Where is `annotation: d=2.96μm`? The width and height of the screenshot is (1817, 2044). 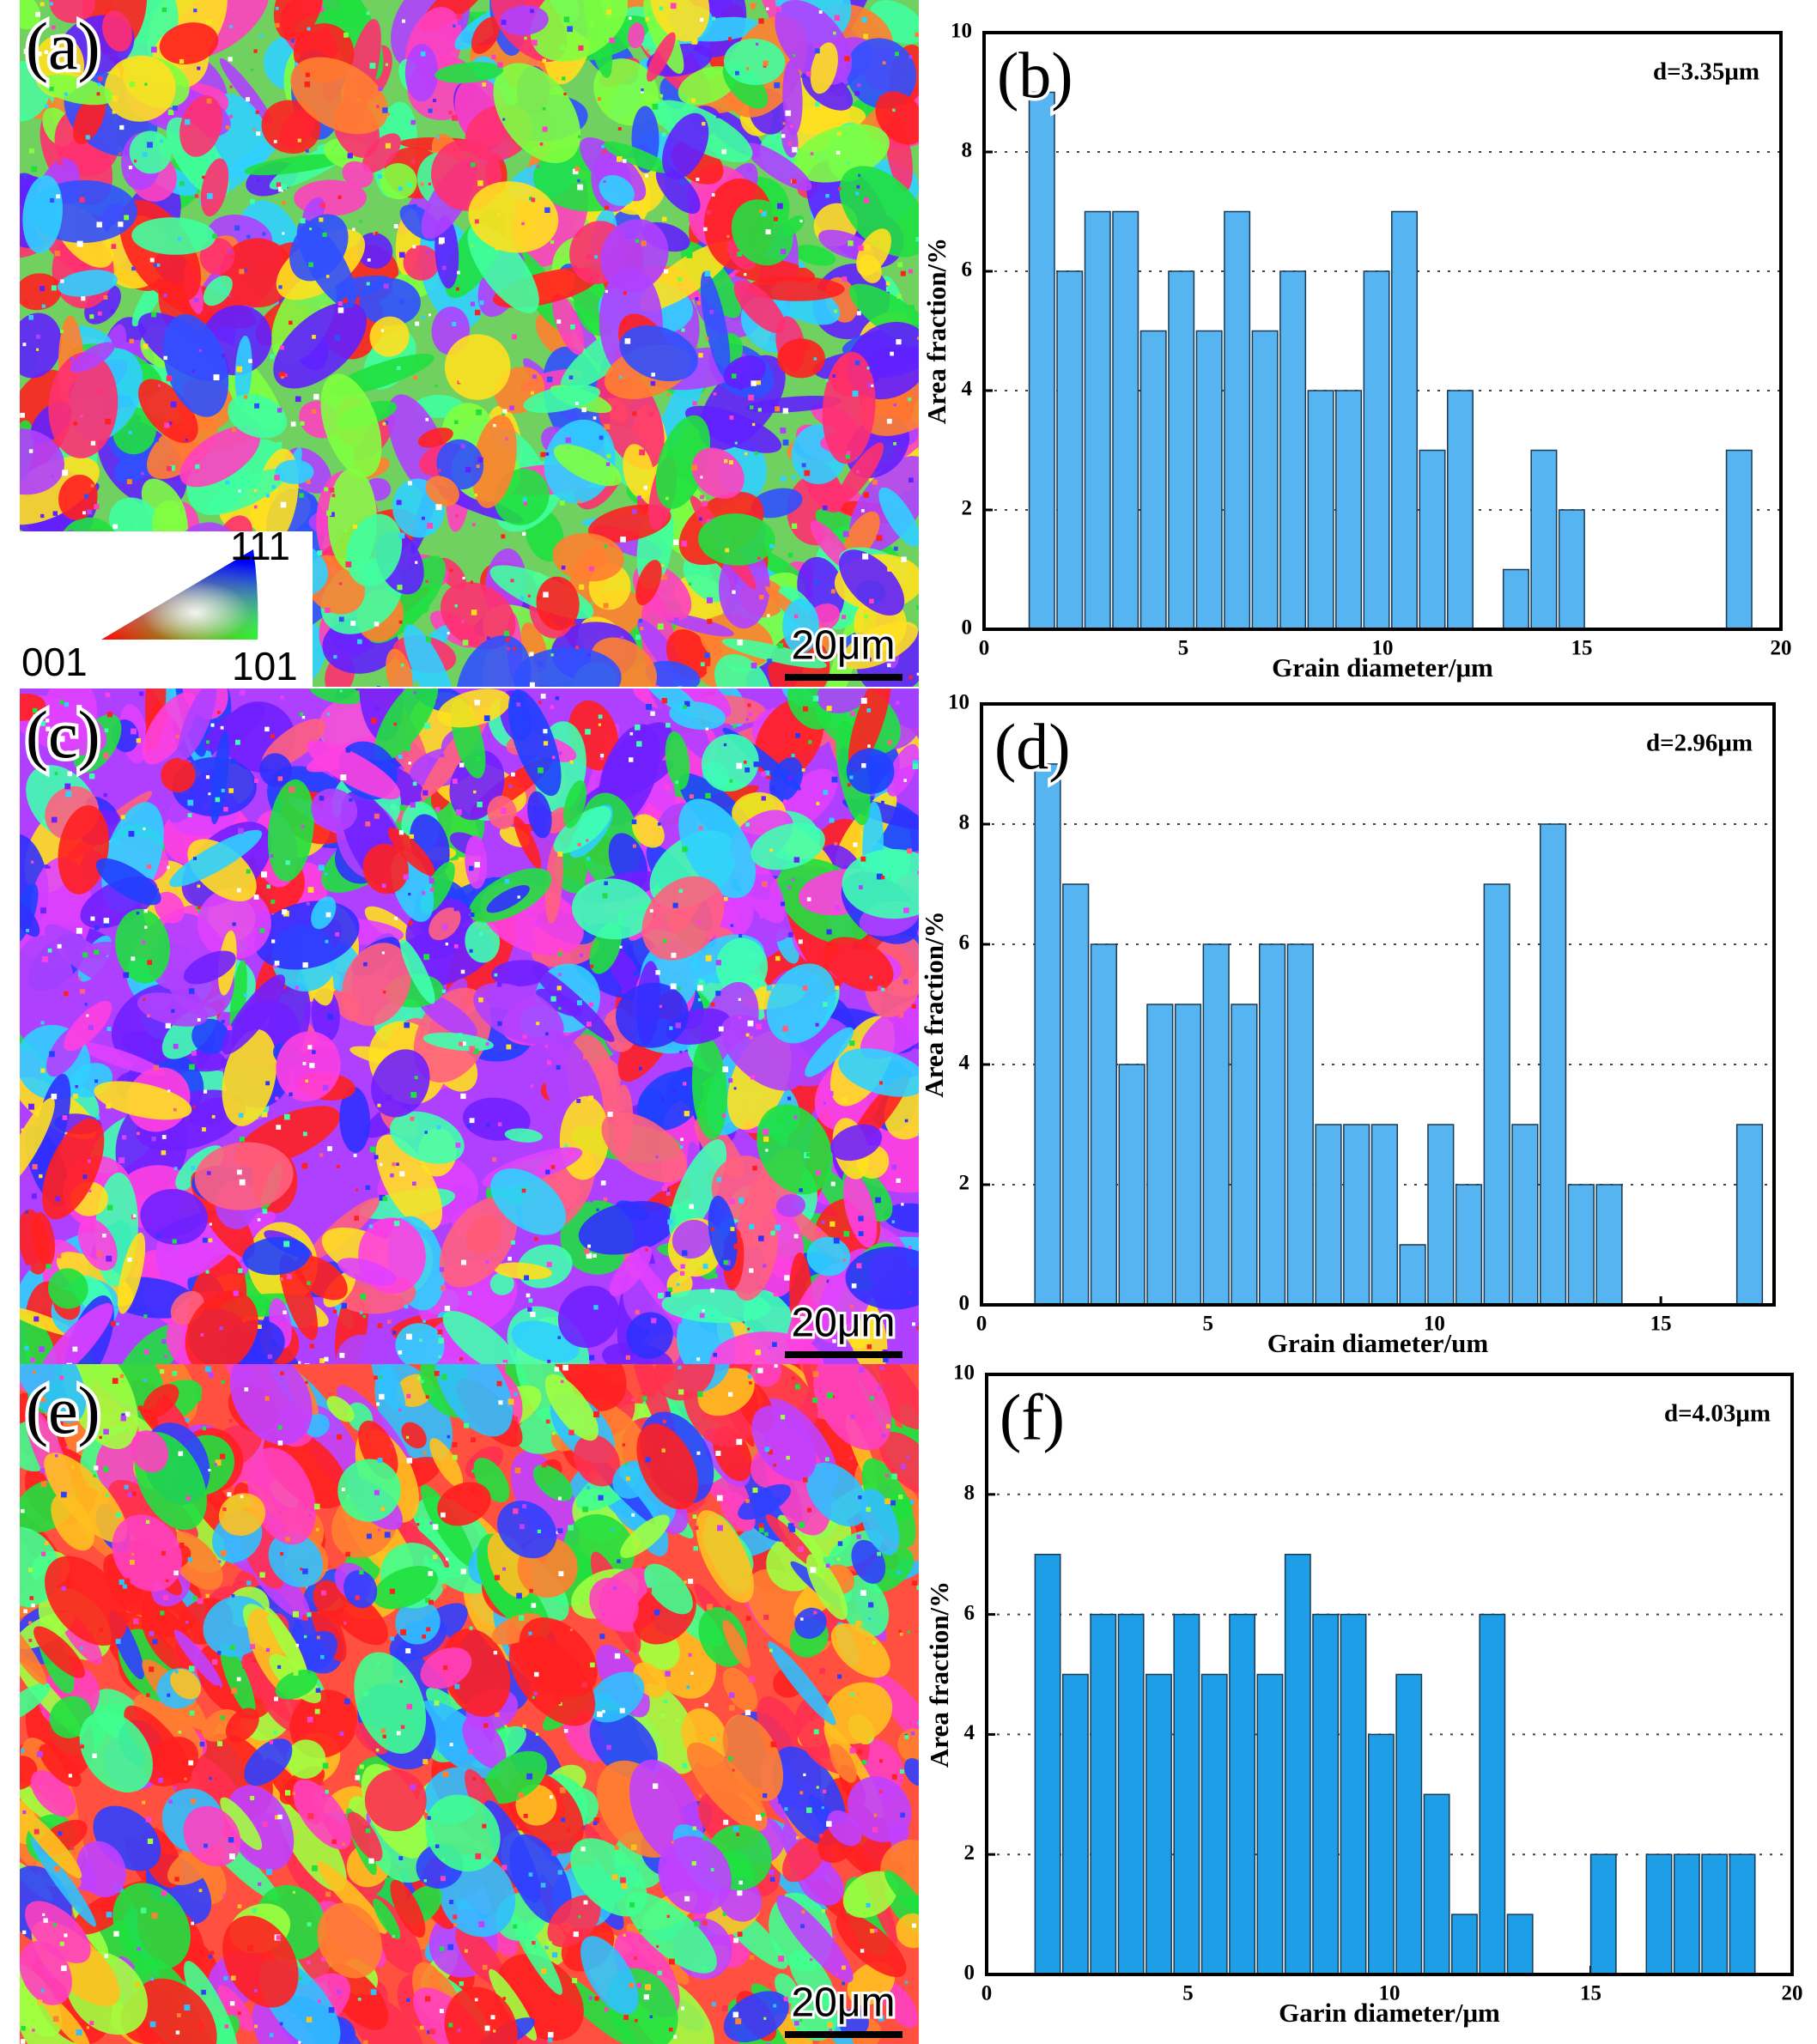 annotation: d=2.96μm is located at coordinates (1699, 743).